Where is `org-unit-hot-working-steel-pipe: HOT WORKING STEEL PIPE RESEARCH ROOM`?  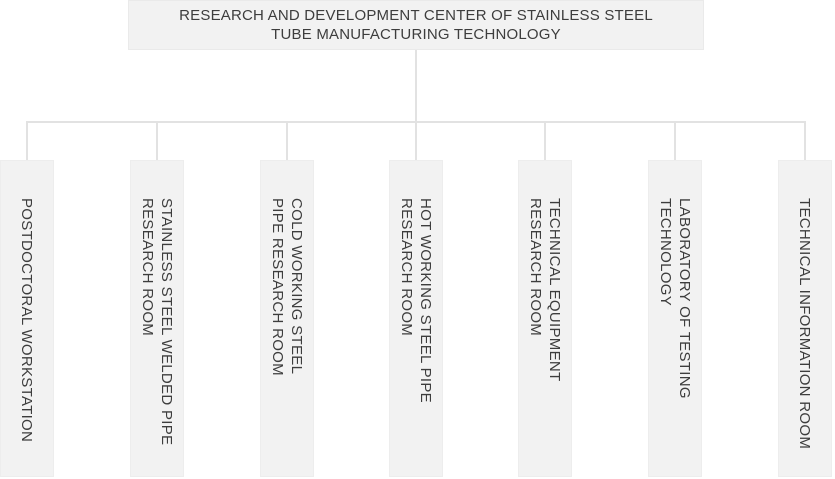 org-unit-hot-working-steel-pipe: HOT WORKING STEEL PIPE RESEARCH ROOM is located at coordinates (416, 318).